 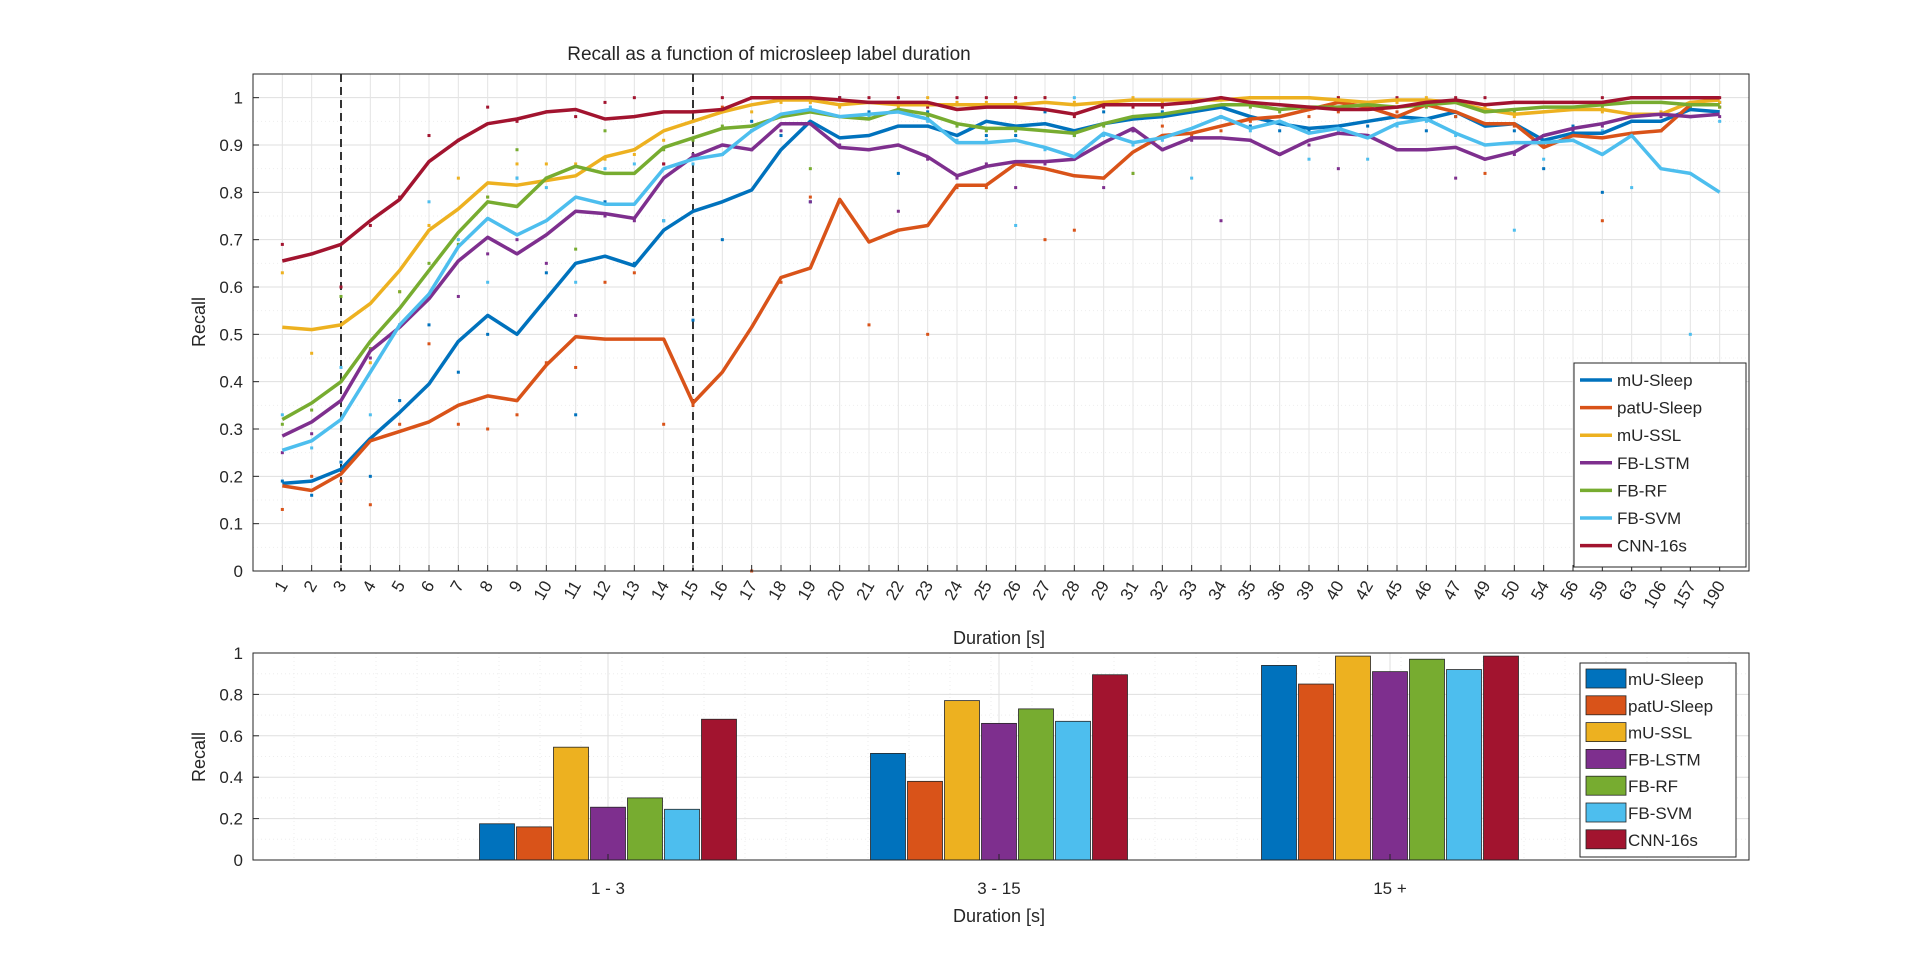 I want to click on x-tick-label: 29, so click(x=1100, y=591).